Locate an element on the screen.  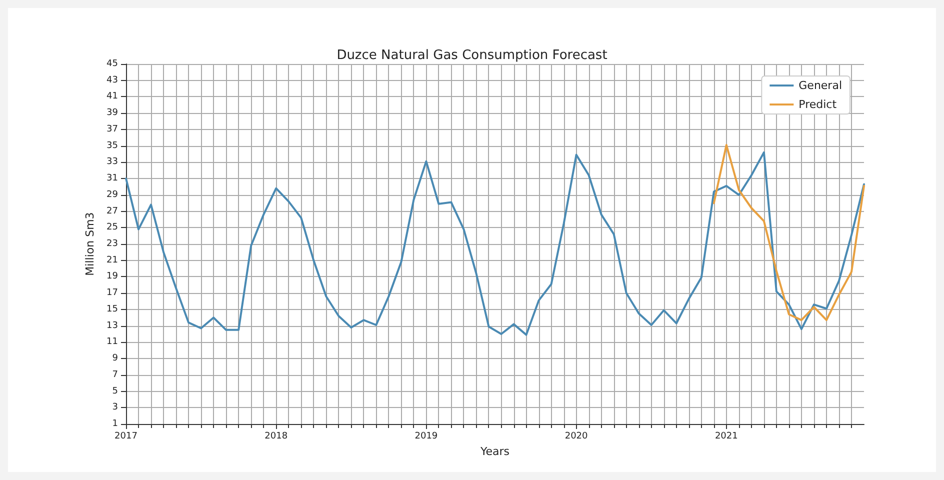
y-tick-label: 9 is located at coordinates (115, 359).